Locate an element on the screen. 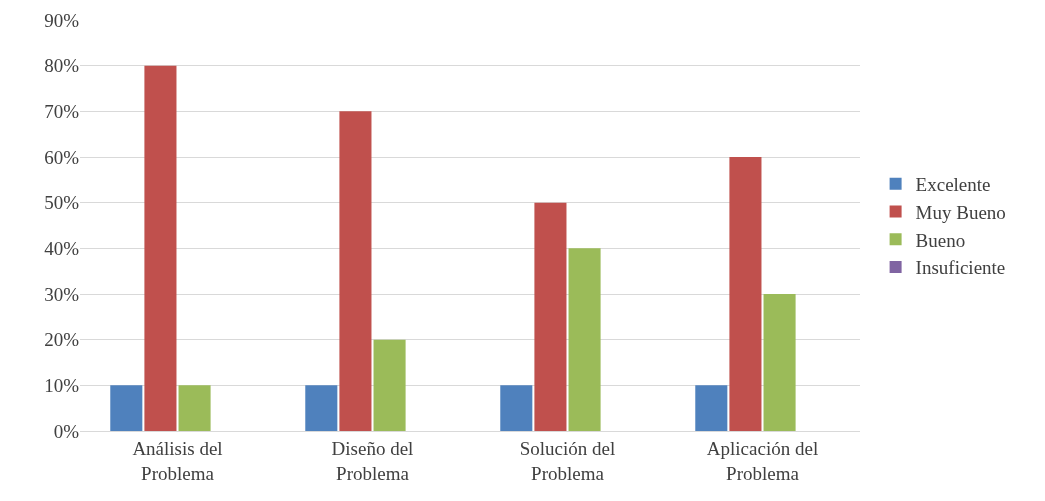 This screenshot has width=1045, height=501. y-tick-label: 20% is located at coordinates (62, 340).